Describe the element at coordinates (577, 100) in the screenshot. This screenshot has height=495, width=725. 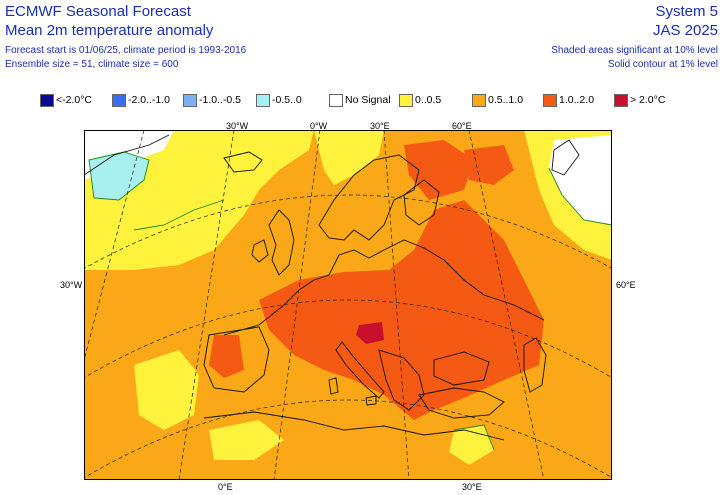
I see `legend-label: 1.0..2.0` at that location.